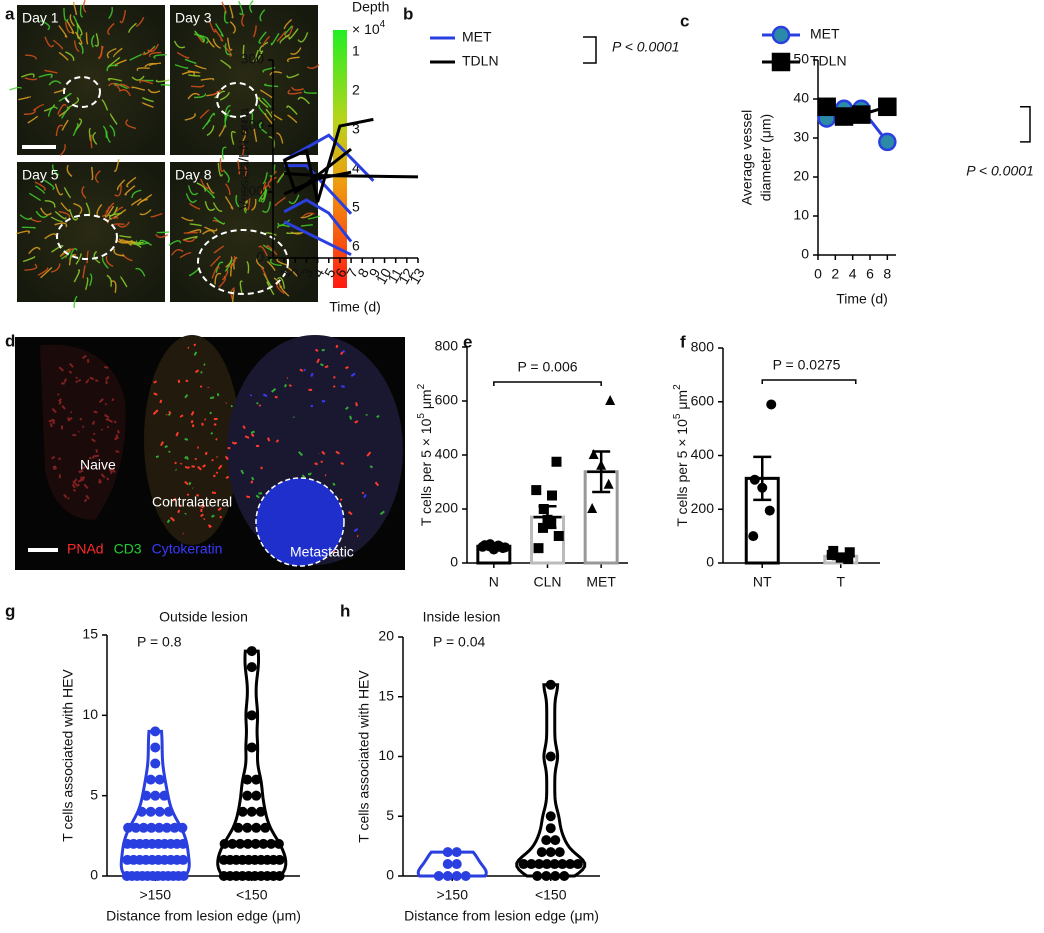 The width and height of the screenshot is (1044, 933). What do you see at coordinates (322, 552) in the screenshot?
I see `image-label: Metastatic` at bounding box center [322, 552].